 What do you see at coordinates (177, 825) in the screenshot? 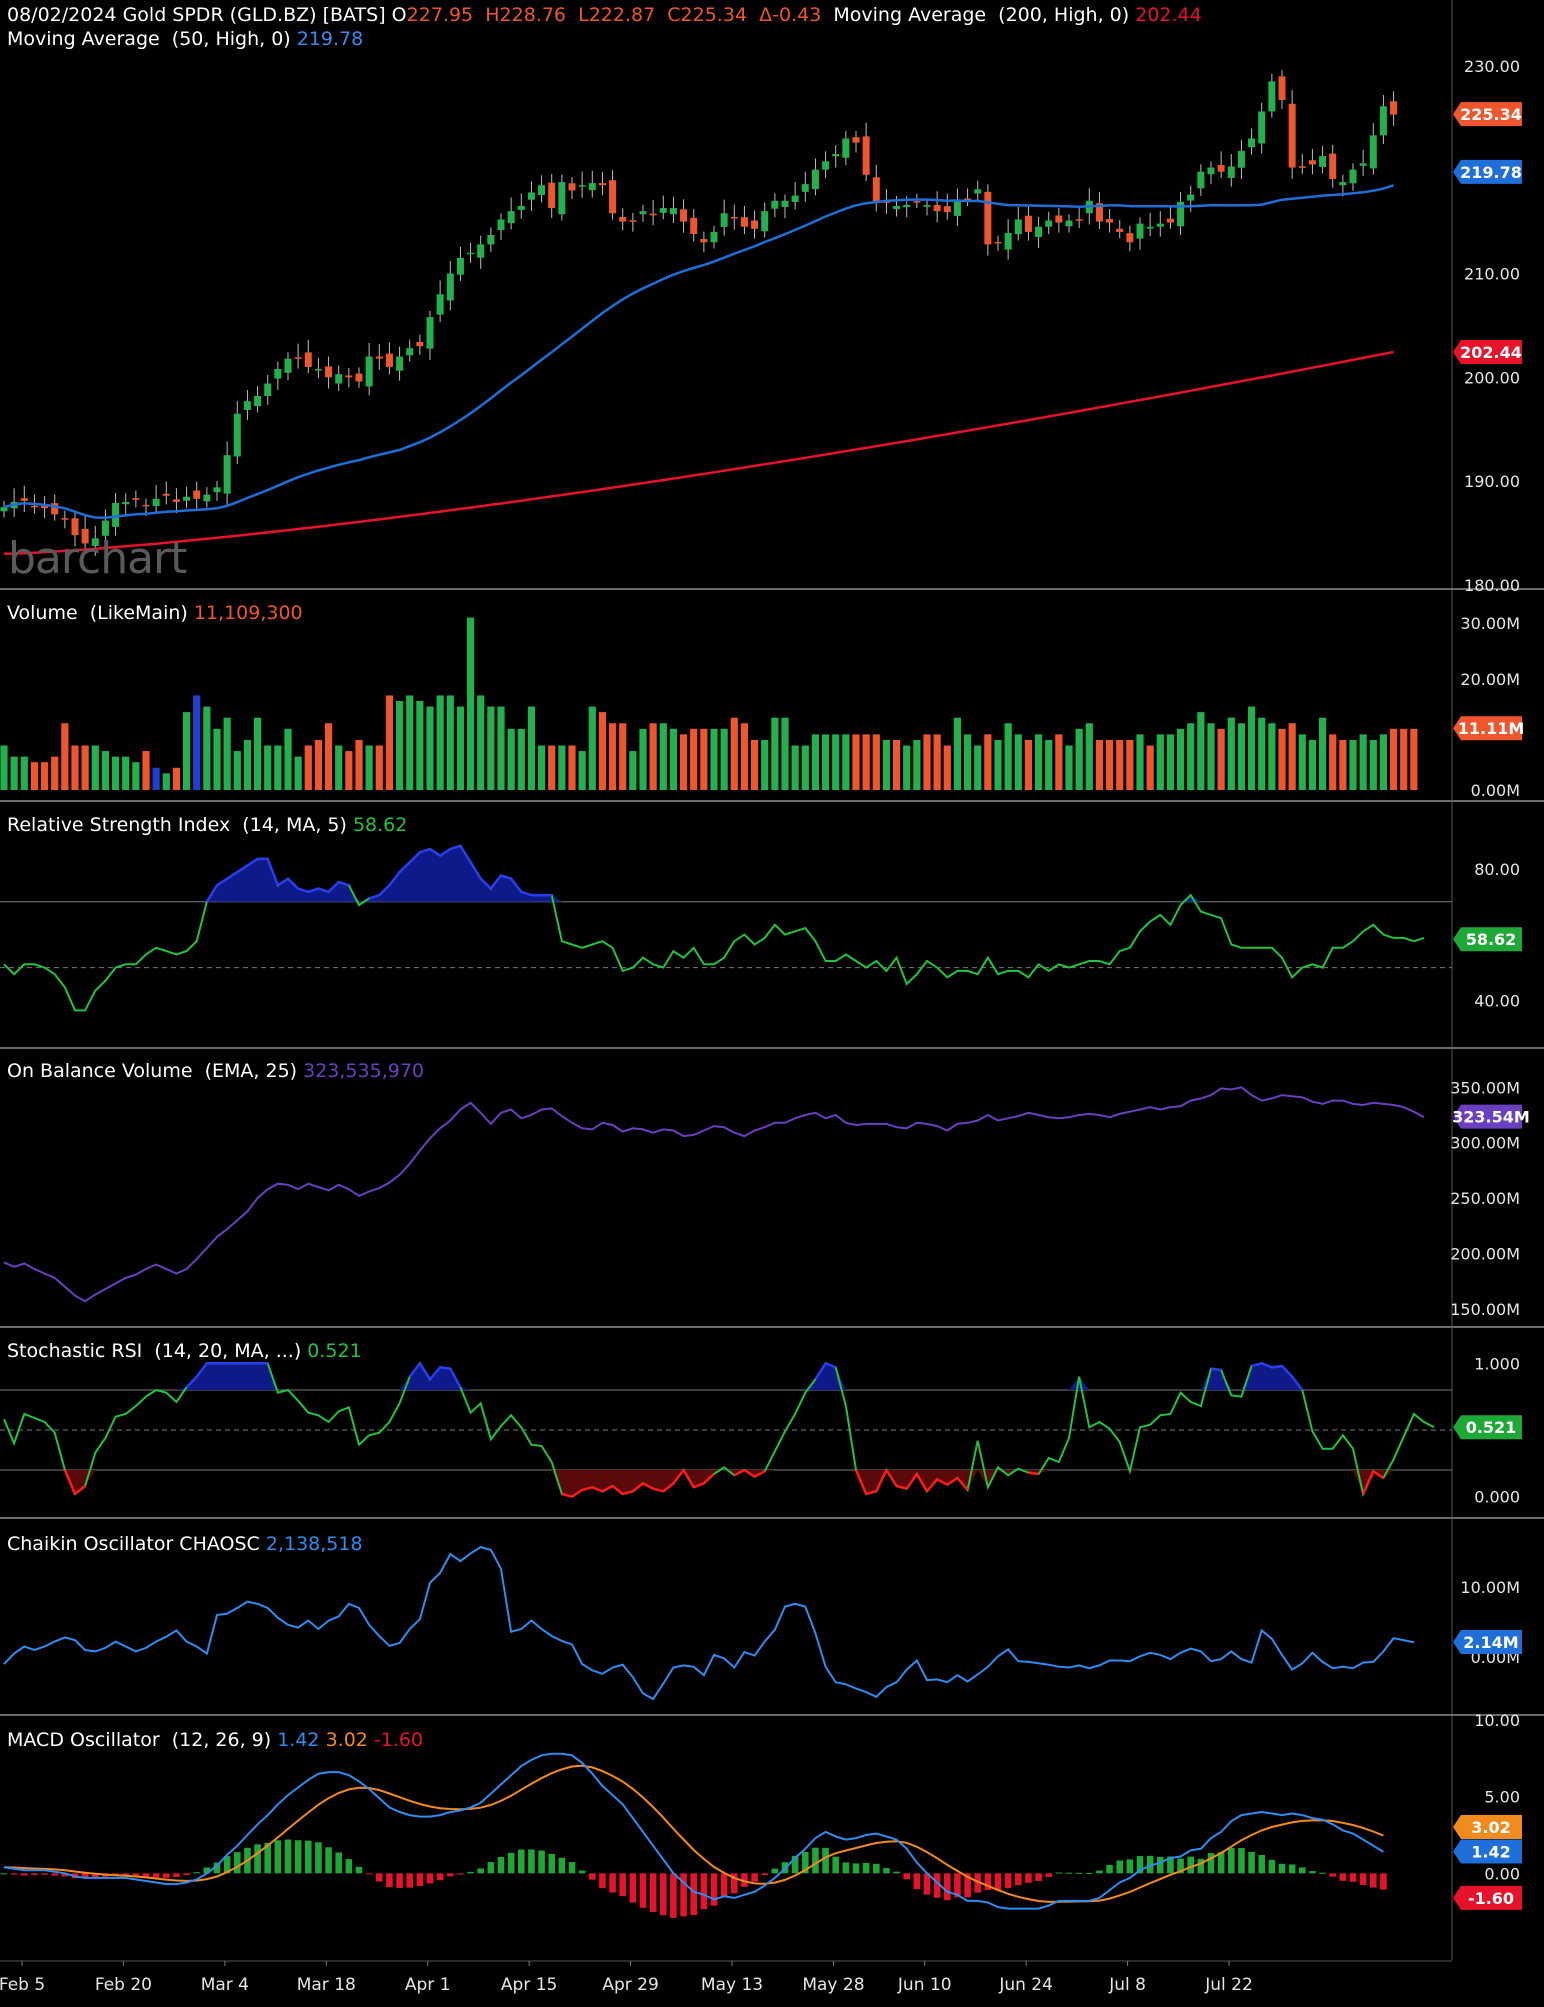
I see `rsi-title: Relative Strength Index (14, MA, 5)` at bounding box center [177, 825].